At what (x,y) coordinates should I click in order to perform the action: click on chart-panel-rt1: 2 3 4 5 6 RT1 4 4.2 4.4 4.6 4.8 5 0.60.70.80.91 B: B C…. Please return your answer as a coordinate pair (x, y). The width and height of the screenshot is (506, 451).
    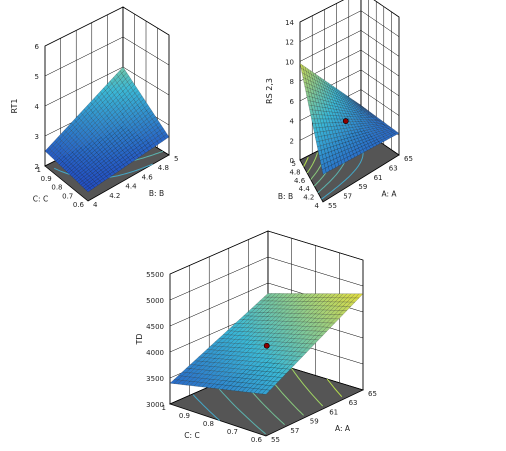
    Looking at the image, I should click on (94, 107).